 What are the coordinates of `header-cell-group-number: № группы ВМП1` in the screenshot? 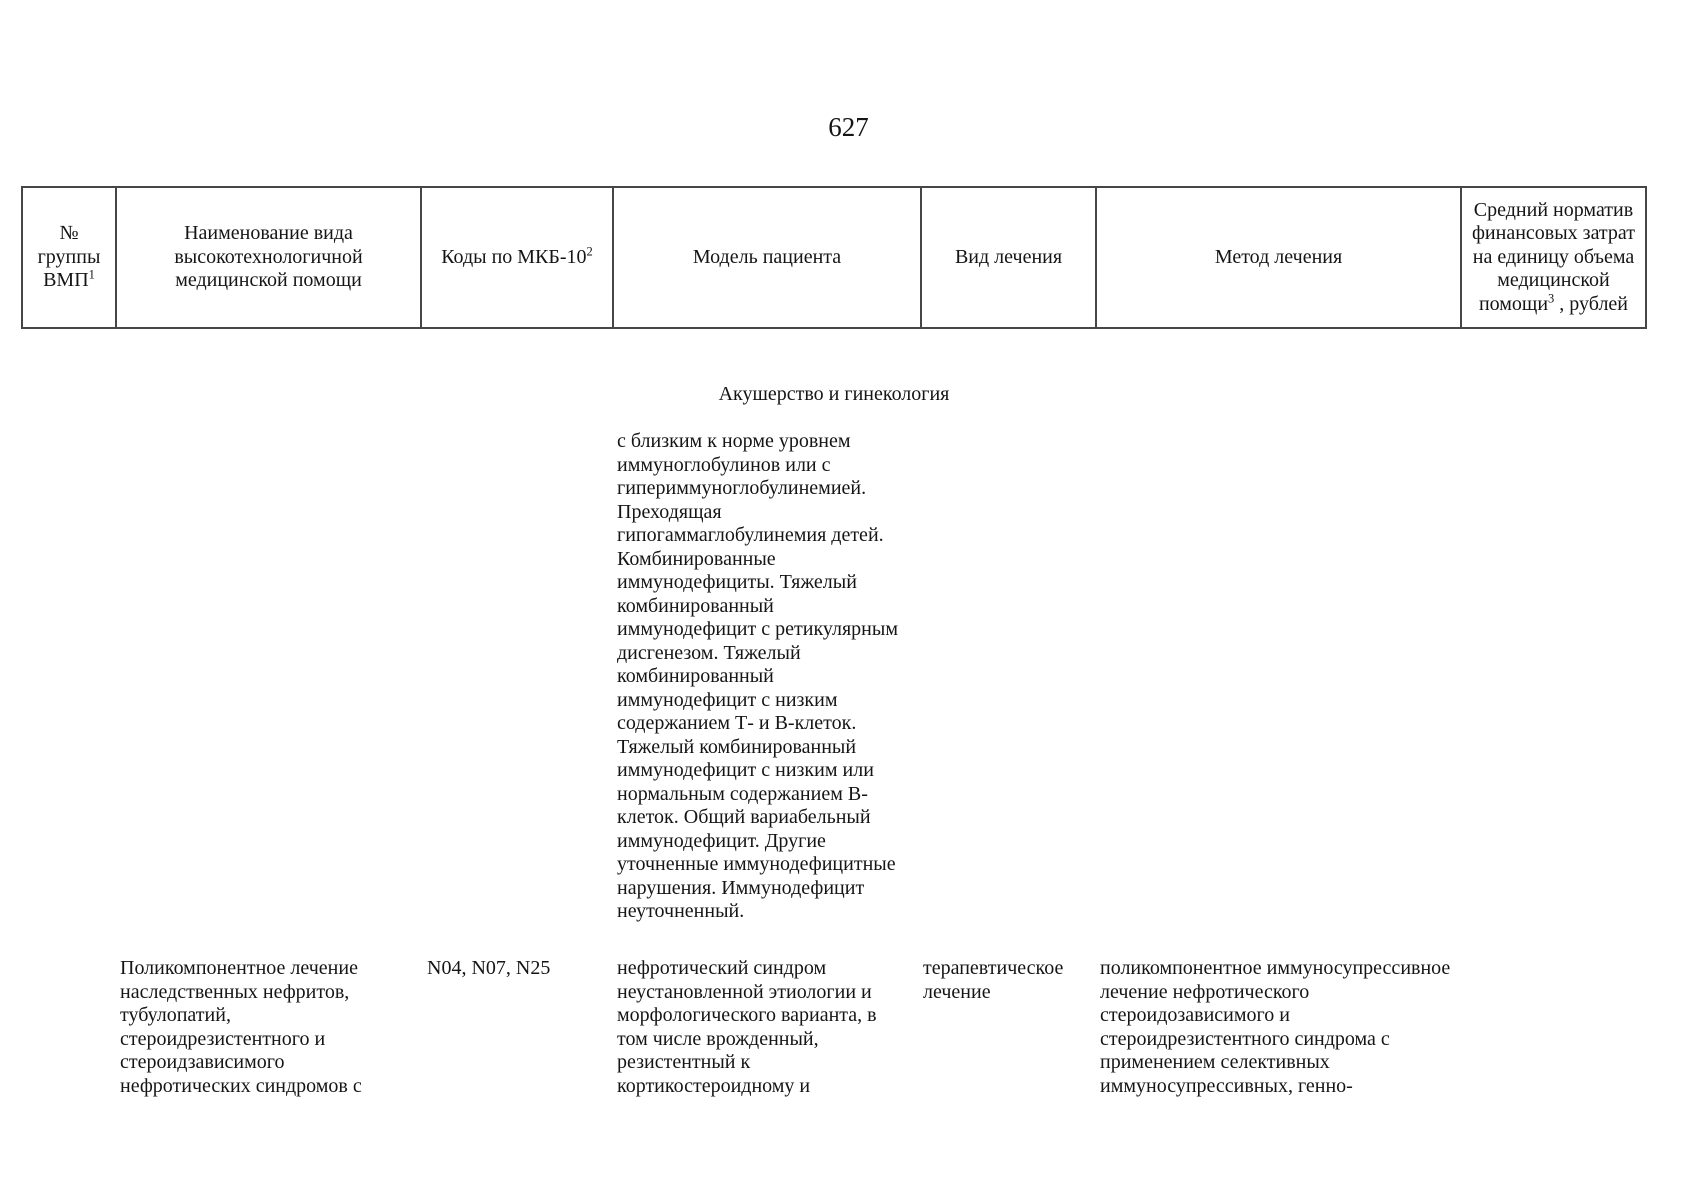 It's located at (70, 257).